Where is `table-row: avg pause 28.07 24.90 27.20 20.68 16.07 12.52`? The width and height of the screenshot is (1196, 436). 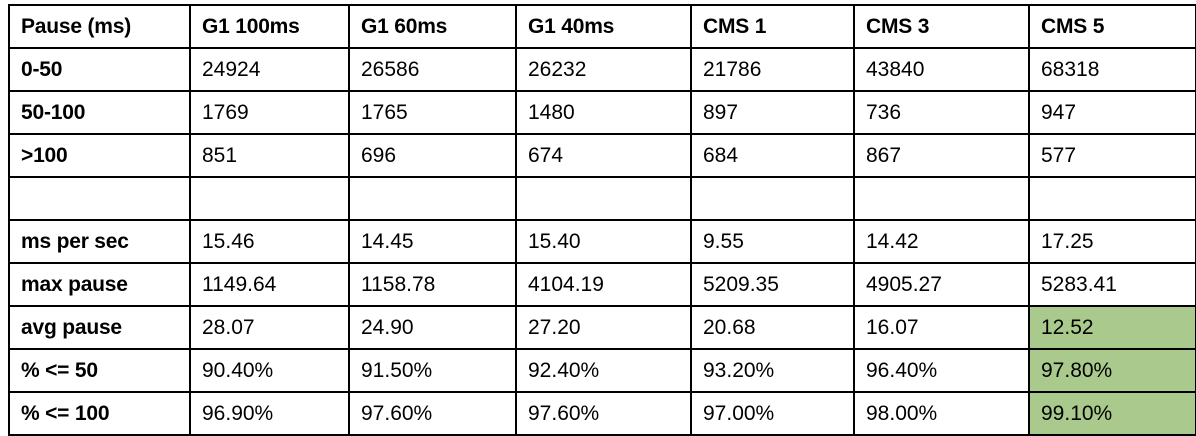 table-row: avg pause 28.07 24.90 27.20 20.68 16.07 12.52 is located at coordinates (602, 327).